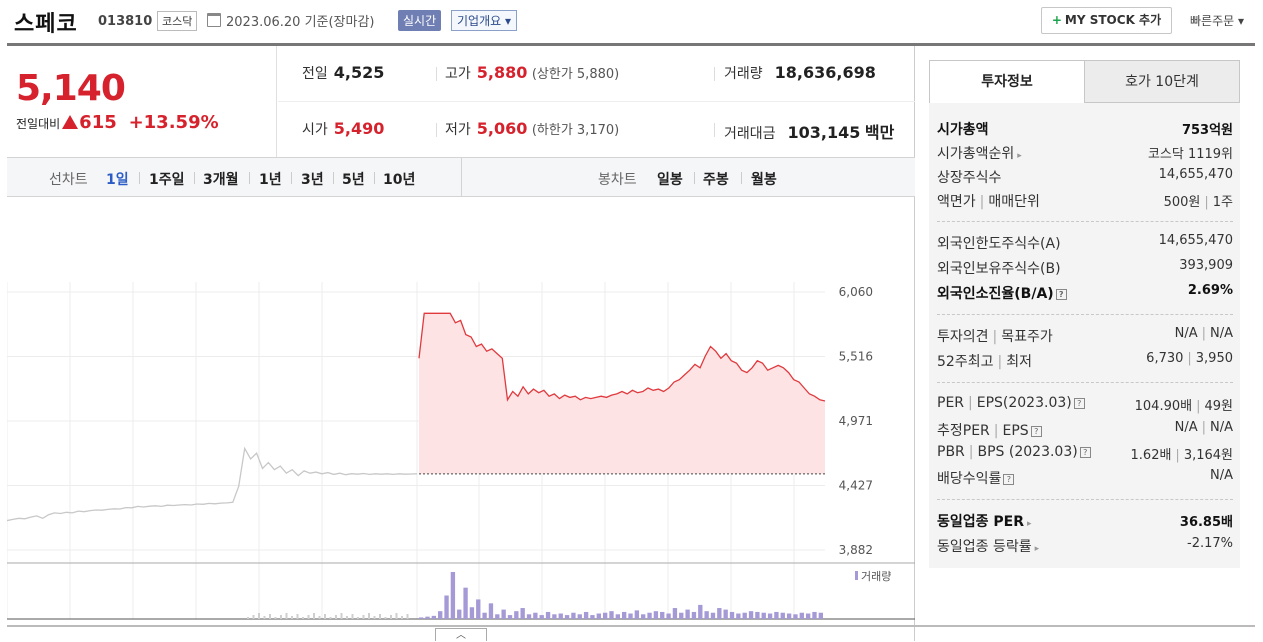 The width and height of the screenshot is (1263, 642). I want to click on foreign-rate-value: 2.69%, so click(1210, 290).